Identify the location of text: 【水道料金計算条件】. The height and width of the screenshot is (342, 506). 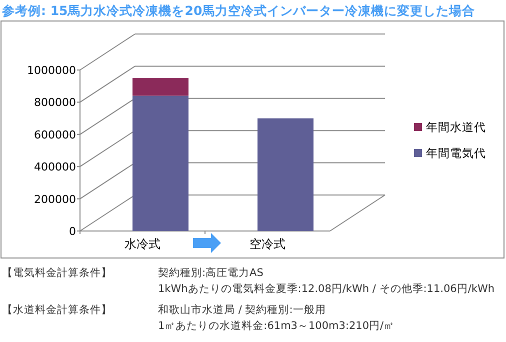
(57, 309).